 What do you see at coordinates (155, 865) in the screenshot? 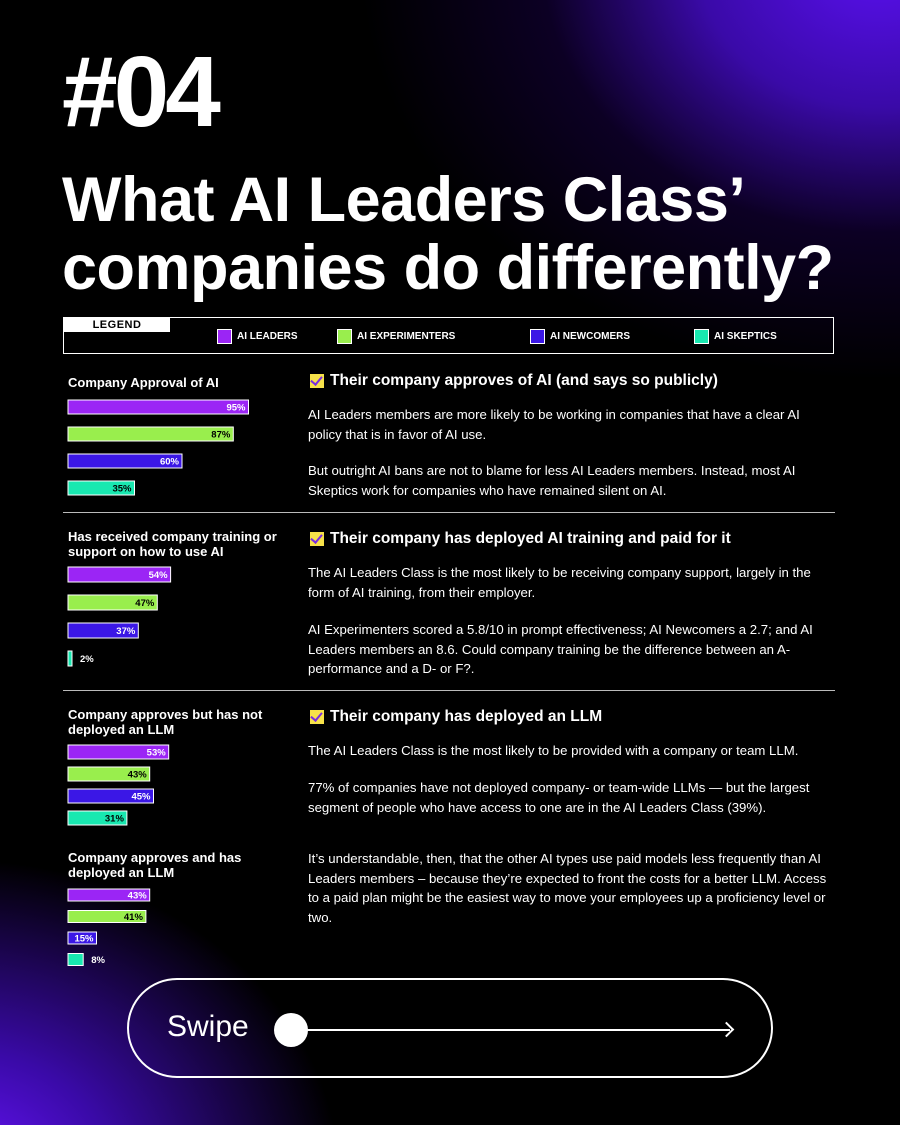
I see `chart-title: Company approves and has deployed an LLM` at bounding box center [155, 865].